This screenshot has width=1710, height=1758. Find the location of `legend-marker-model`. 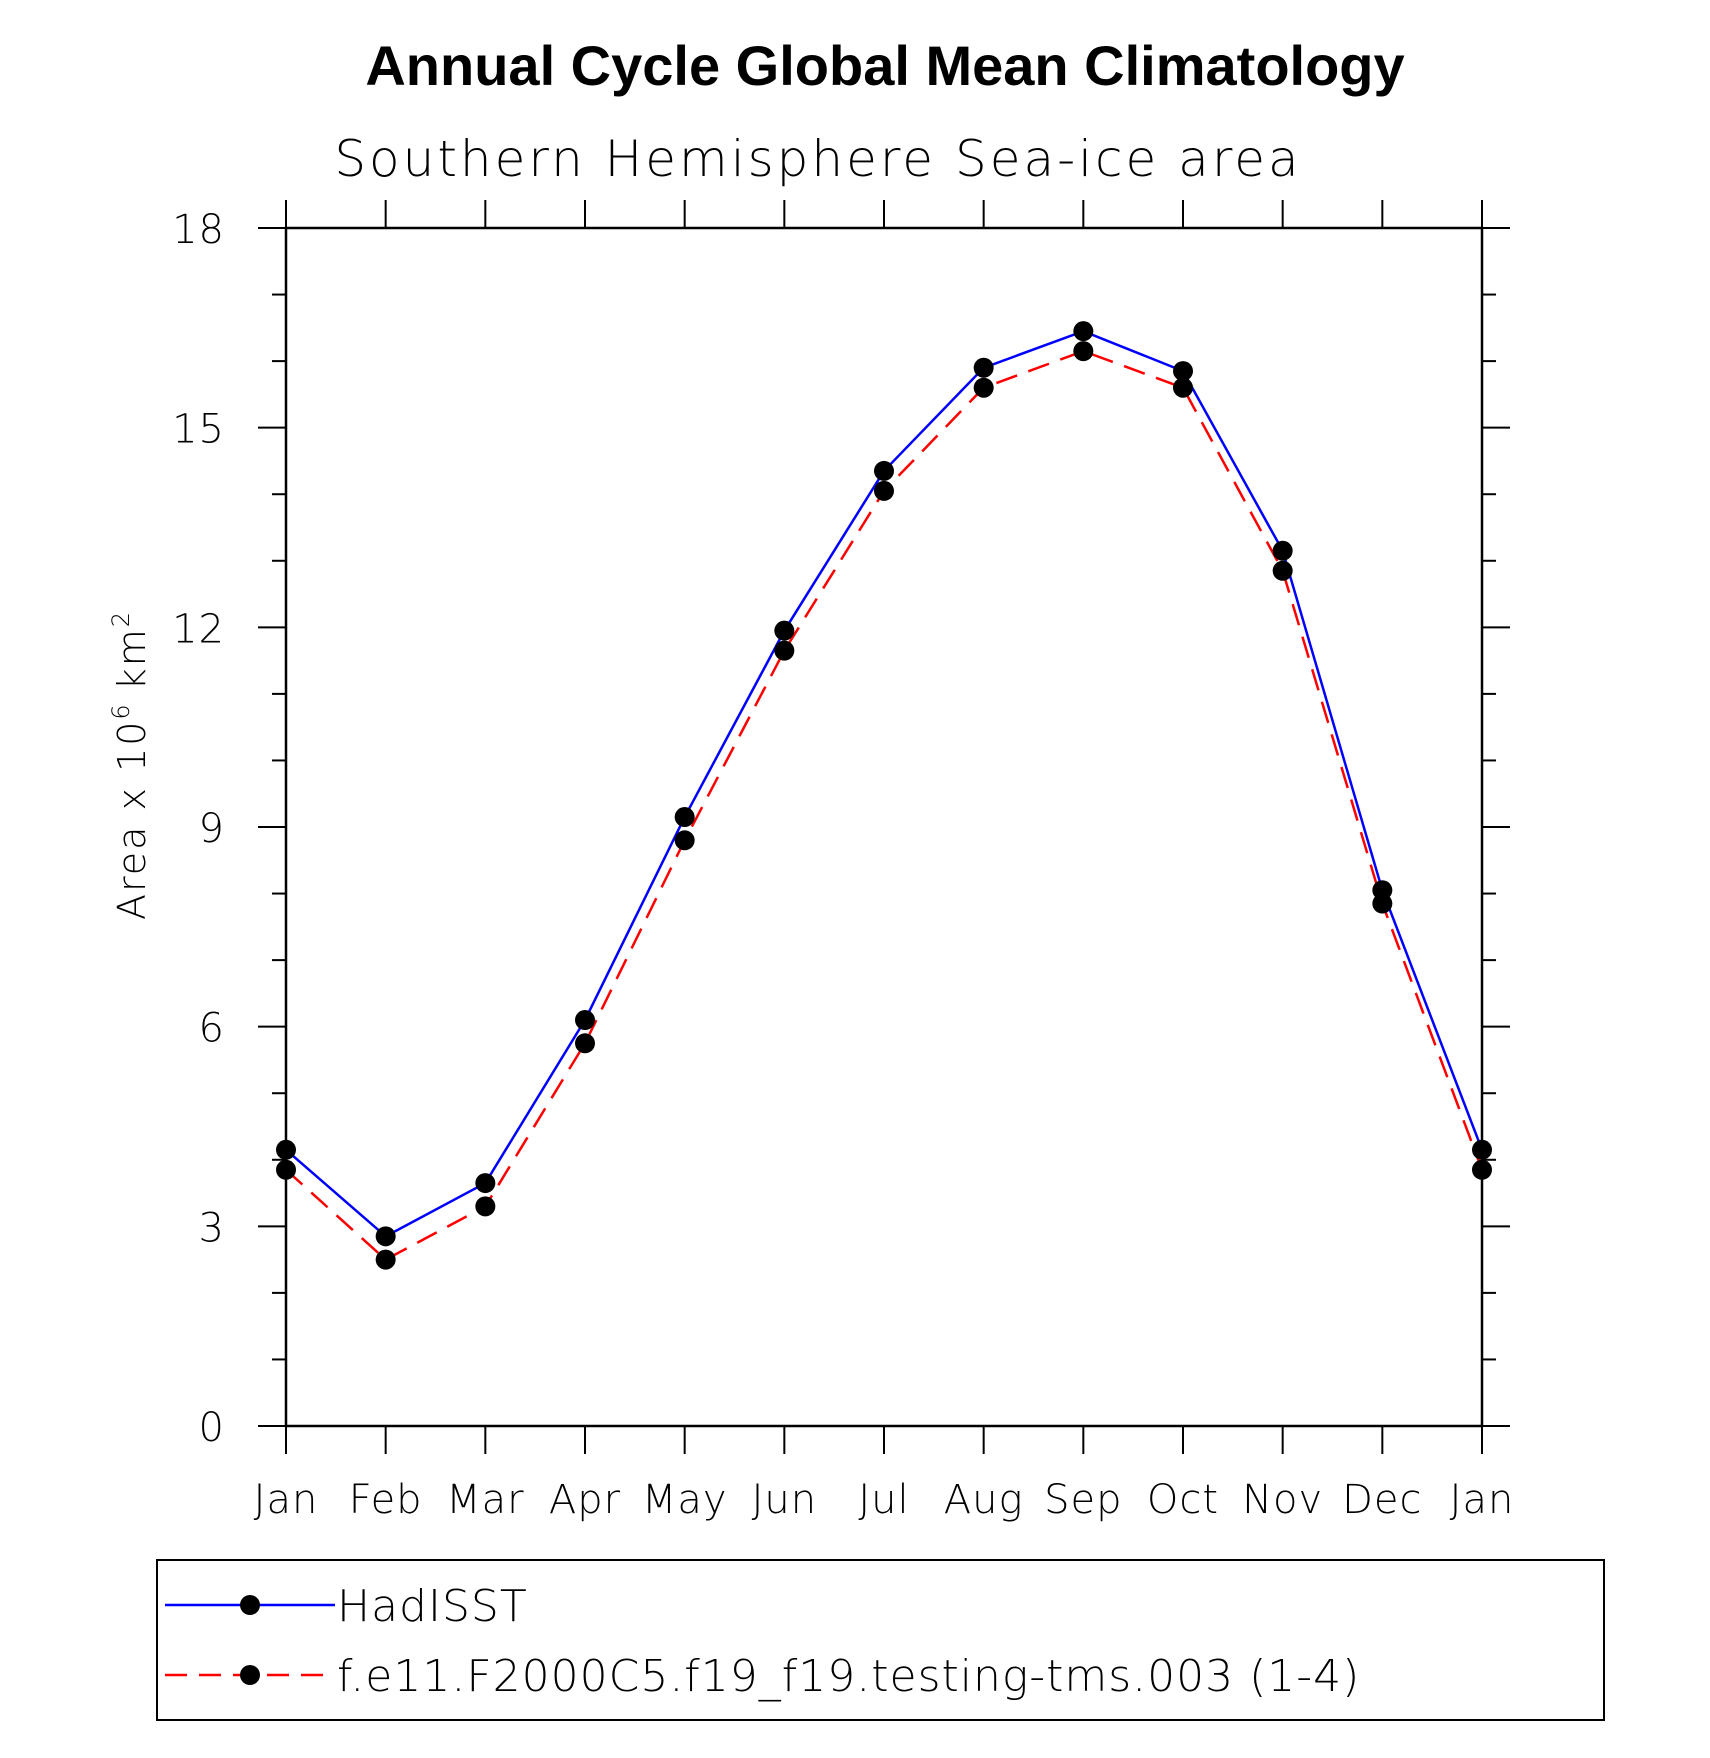

legend-marker-model is located at coordinates (250, 1675).